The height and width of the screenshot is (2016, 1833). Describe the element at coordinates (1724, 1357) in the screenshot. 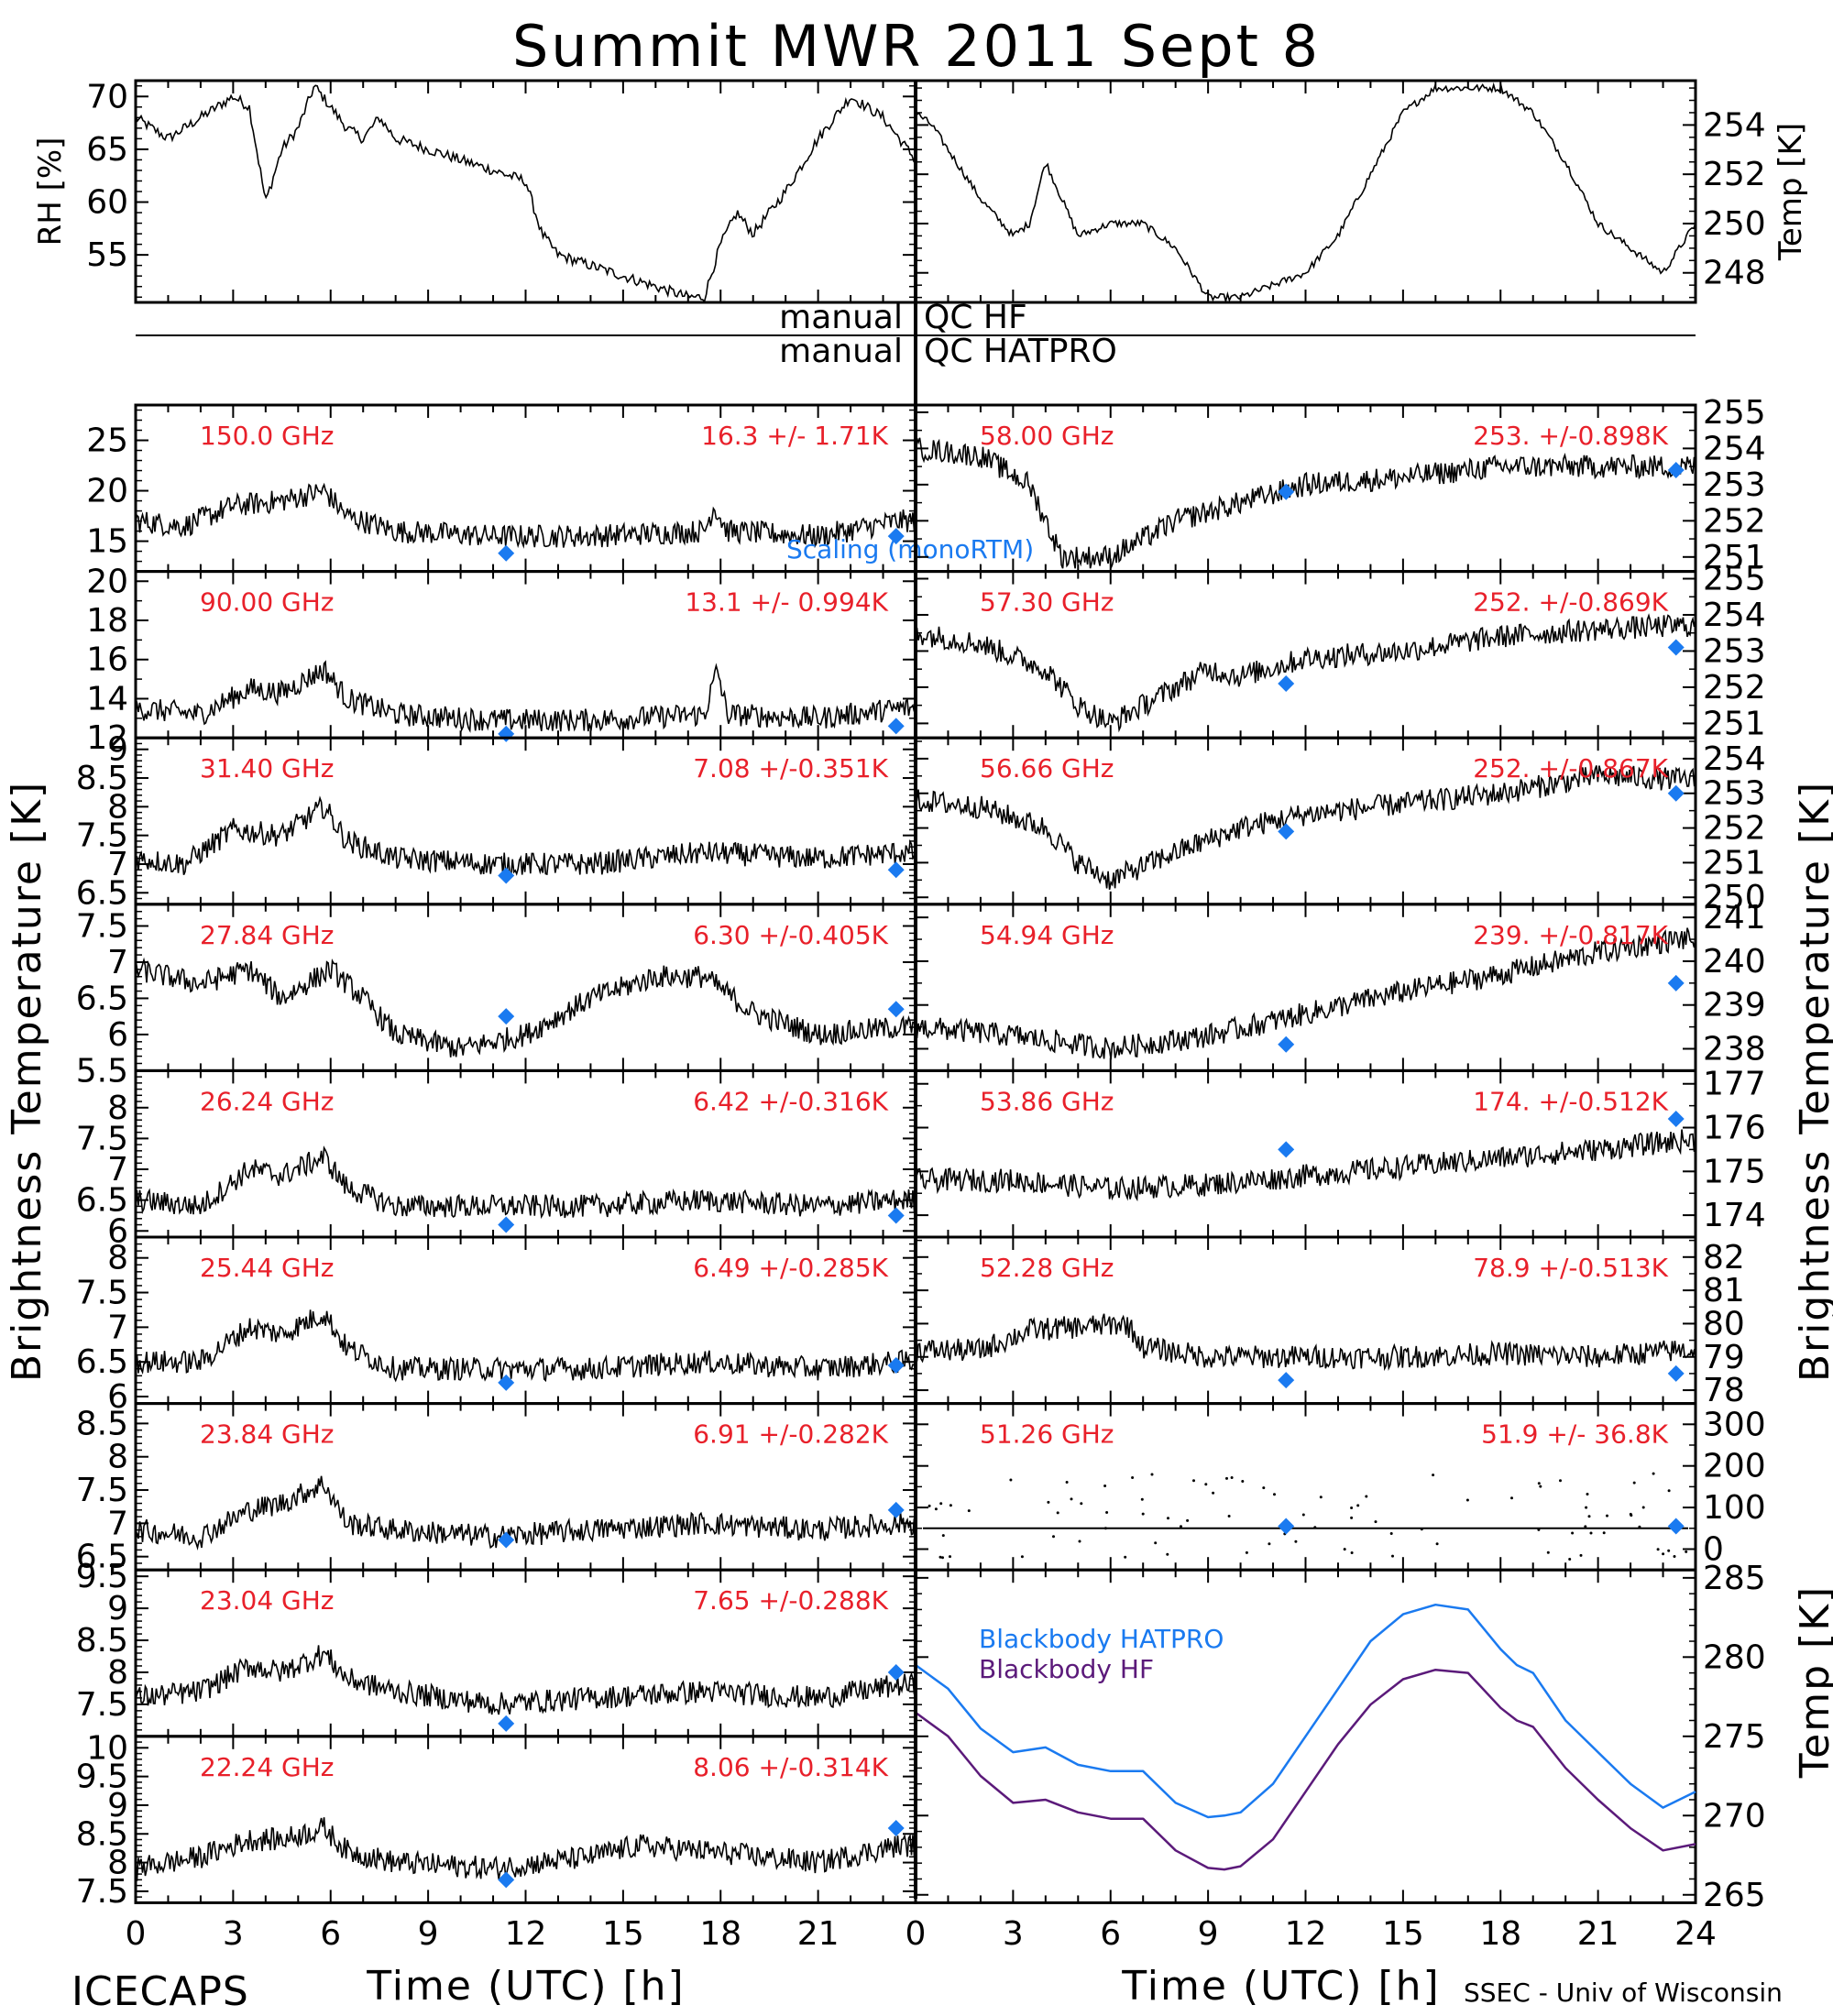

I see `y-tick-label: 79` at that location.